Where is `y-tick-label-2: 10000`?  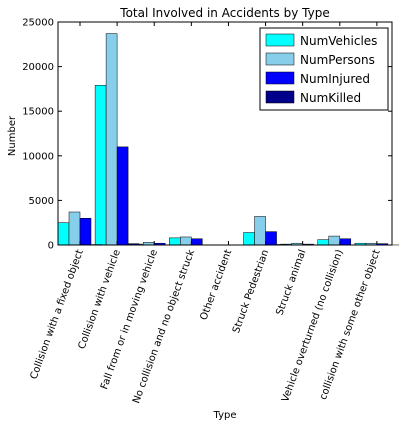 y-tick-label-2: 10000 is located at coordinates (38, 156).